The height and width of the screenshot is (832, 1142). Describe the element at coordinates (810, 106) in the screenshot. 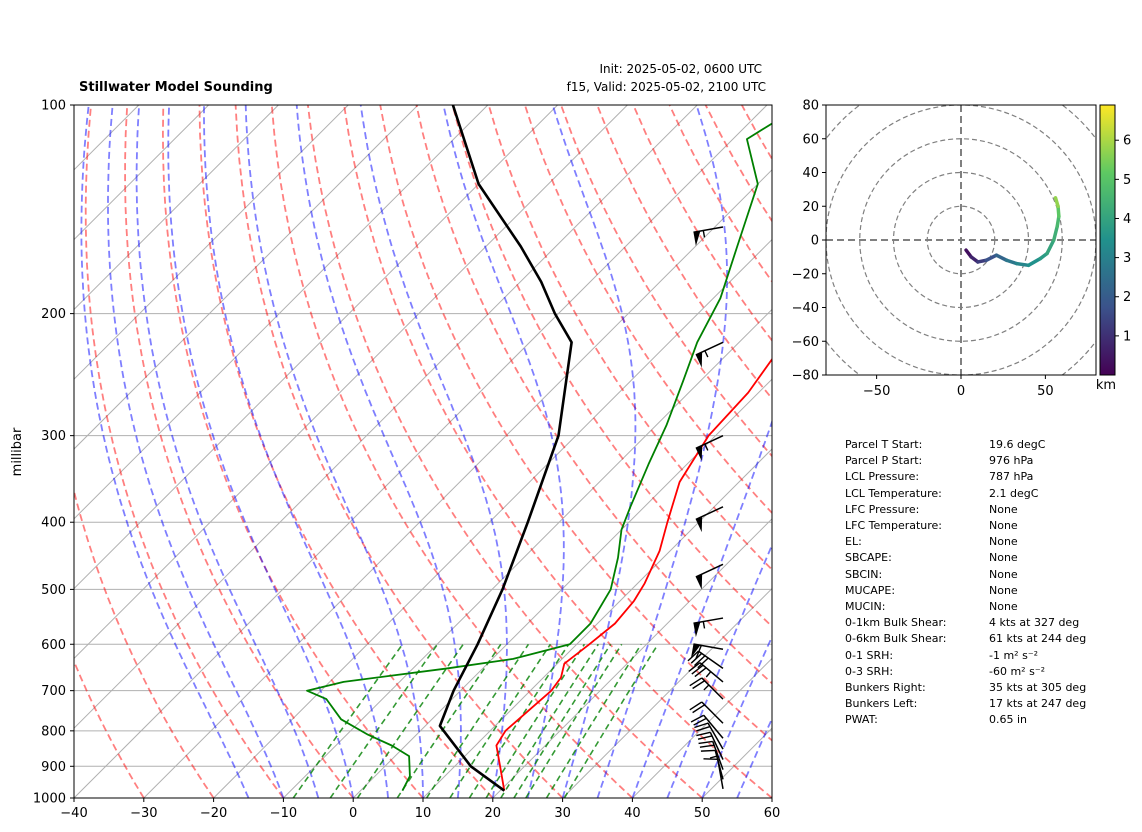

I see `hodo-y-tick-label: 80` at that location.